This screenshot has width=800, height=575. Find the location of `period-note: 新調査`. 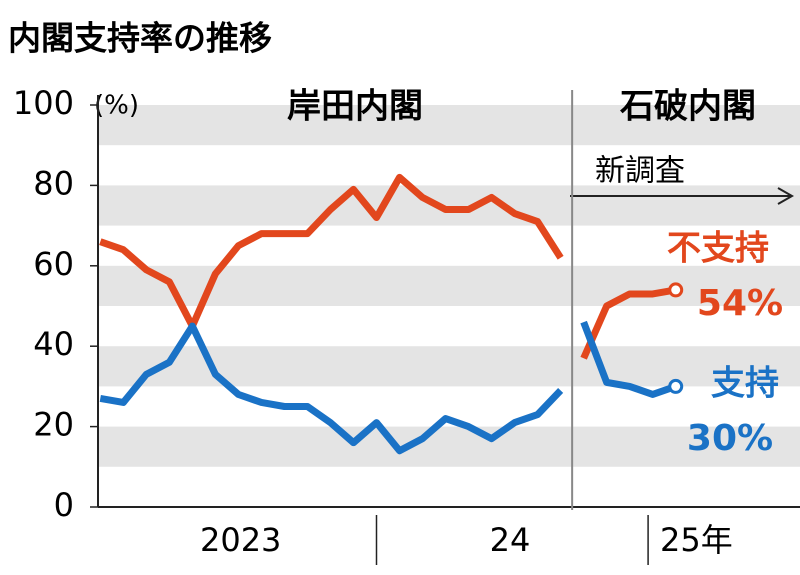

period-note: 新調査 is located at coordinates (640, 171).